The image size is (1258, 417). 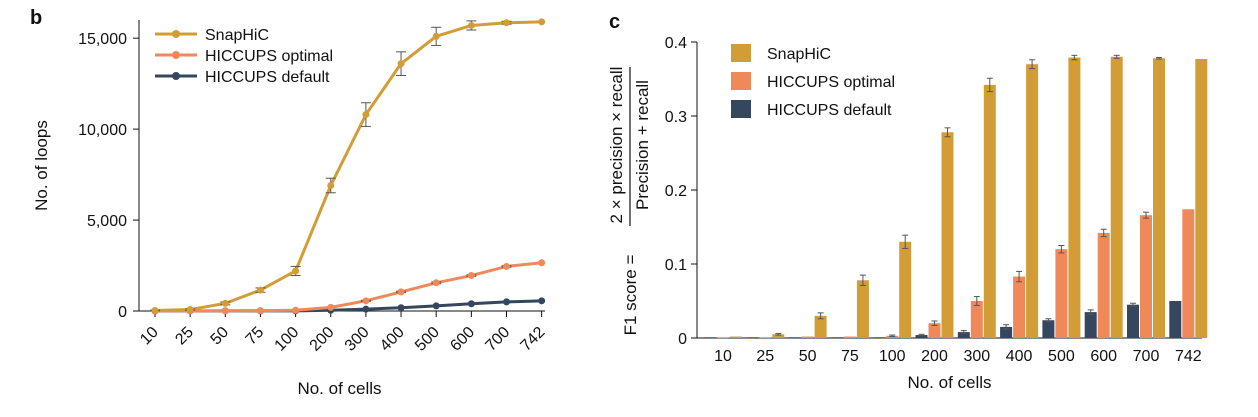 What do you see at coordinates (102, 130) in the screenshot?
I see `y-tick-label: 10,000` at bounding box center [102, 130].